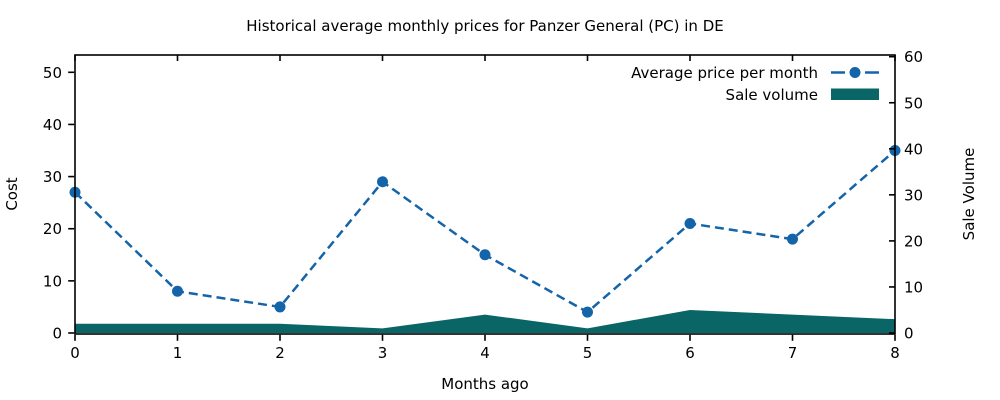 Image resolution: width=1000 pixels, height=400 pixels. Describe the element at coordinates (52, 229) in the screenshot. I see `left-y-tick-label: 20` at that location.